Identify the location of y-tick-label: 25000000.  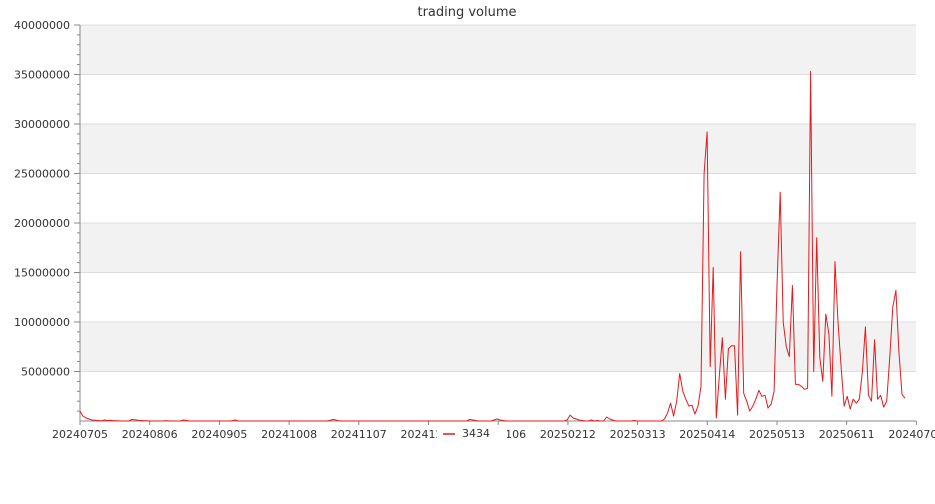
(42, 174).